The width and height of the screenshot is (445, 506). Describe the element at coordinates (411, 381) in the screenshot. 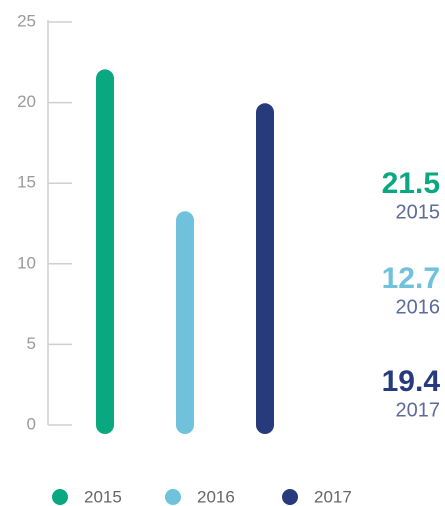

I see `value-label: 19.4` at that location.